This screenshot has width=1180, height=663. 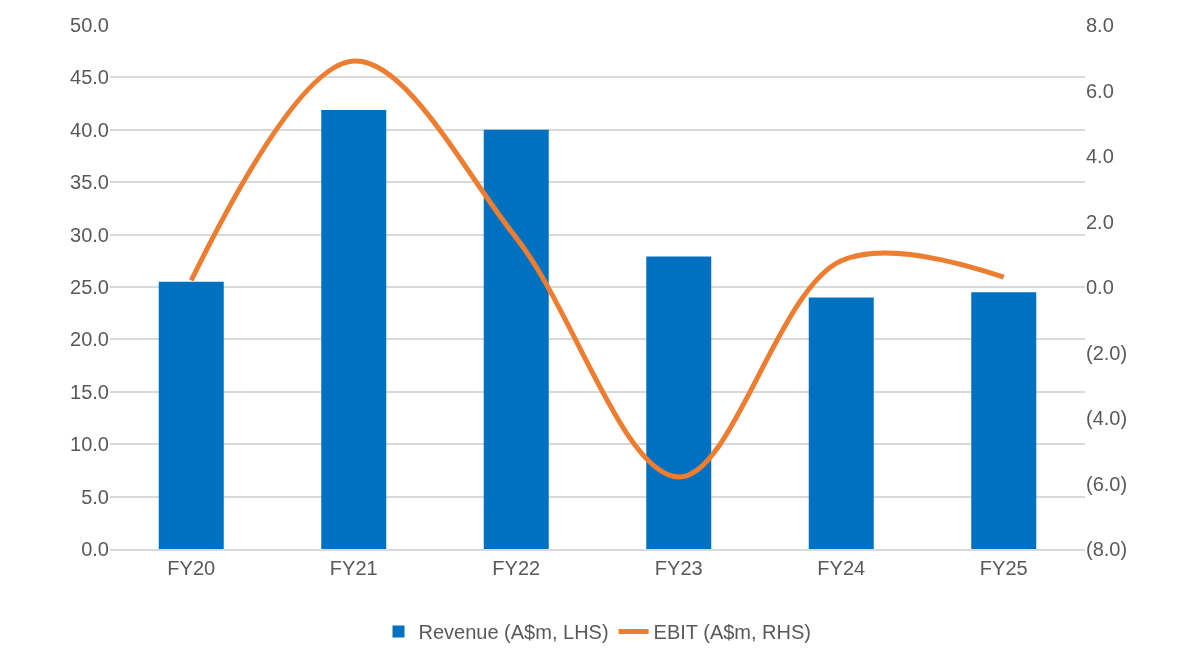 What do you see at coordinates (1003, 568) in the screenshot?
I see `x-tick-label: FY25` at bounding box center [1003, 568].